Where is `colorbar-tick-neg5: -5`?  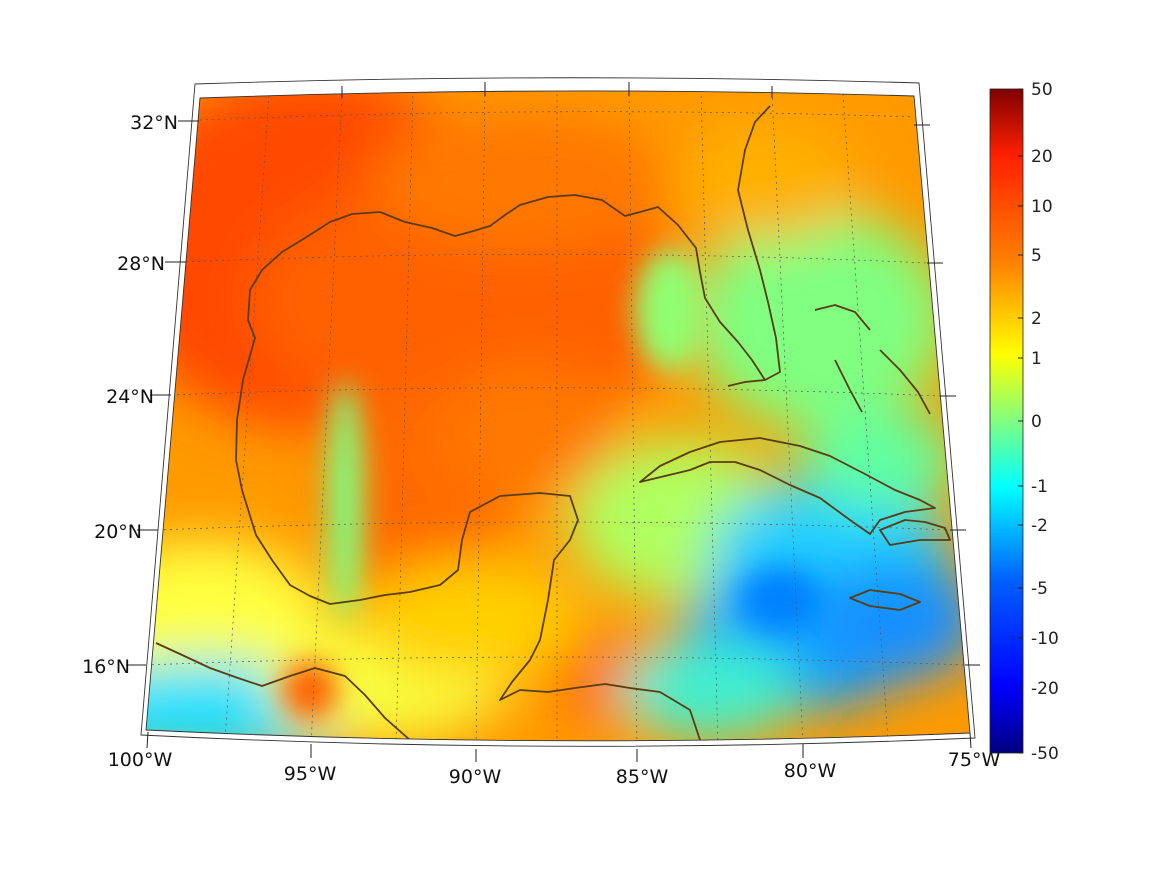 colorbar-tick-neg5: -5 is located at coordinates (1039, 589).